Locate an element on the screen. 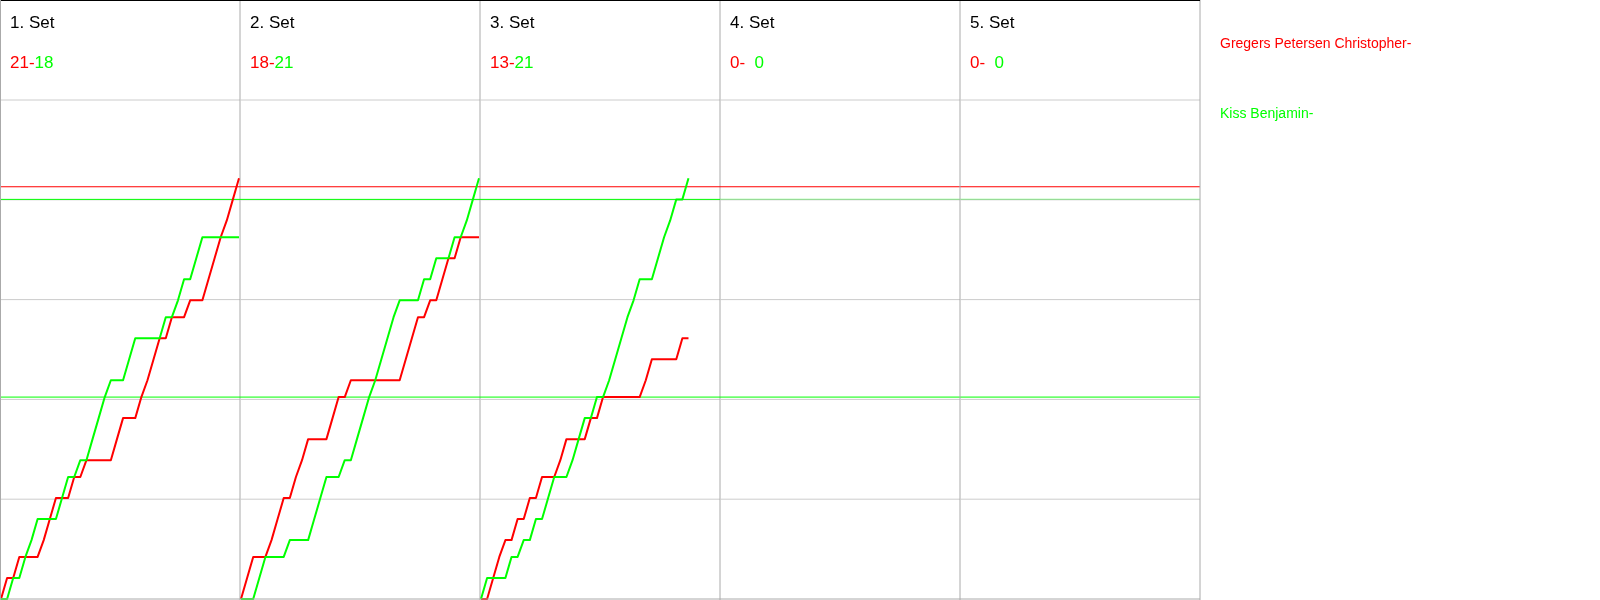 The height and width of the screenshot is (600, 1600). text: 18 is located at coordinates (44, 62).